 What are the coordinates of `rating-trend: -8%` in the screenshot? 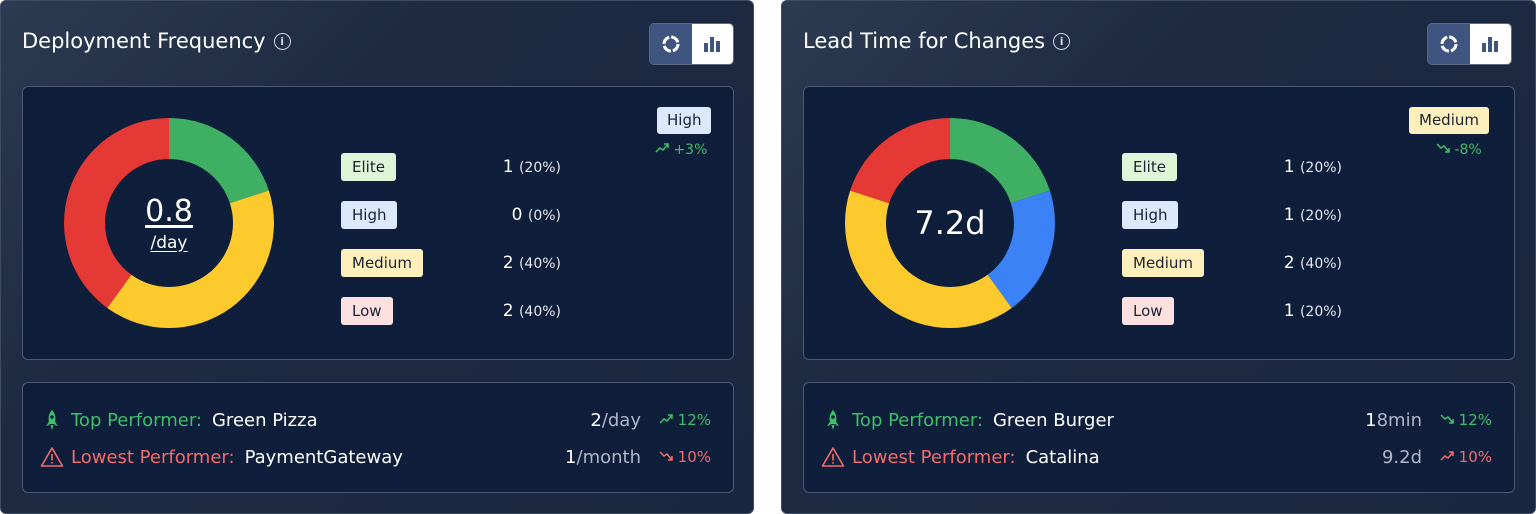 It's located at (1459, 150).